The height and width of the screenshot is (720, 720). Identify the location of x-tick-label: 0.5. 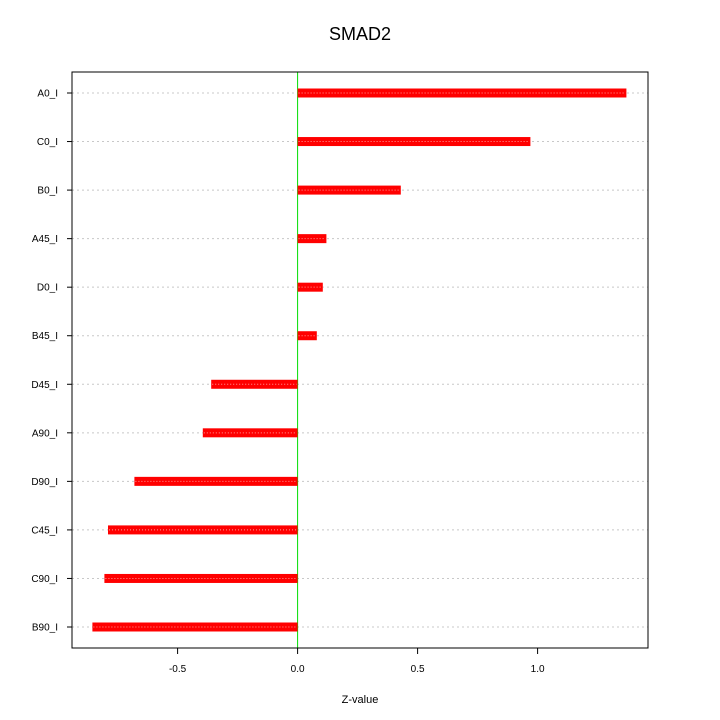
(418, 669).